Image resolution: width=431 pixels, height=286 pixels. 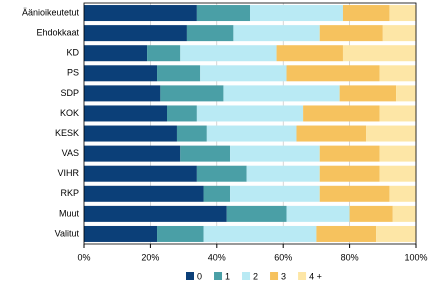 What do you see at coordinates (415, 257) in the screenshot?
I see `x-tick-label: 100%` at bounding box center [415, 257].